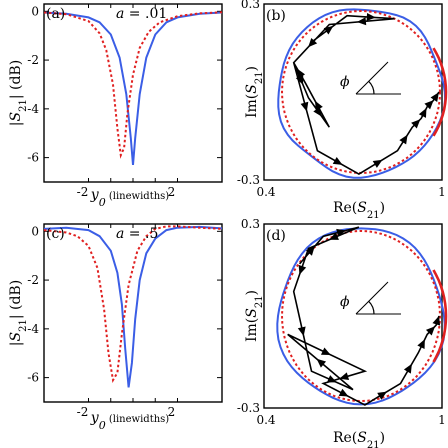 This screenshot has height=448, width=448. I want to click on panel-label: (b), so click(276, 16).